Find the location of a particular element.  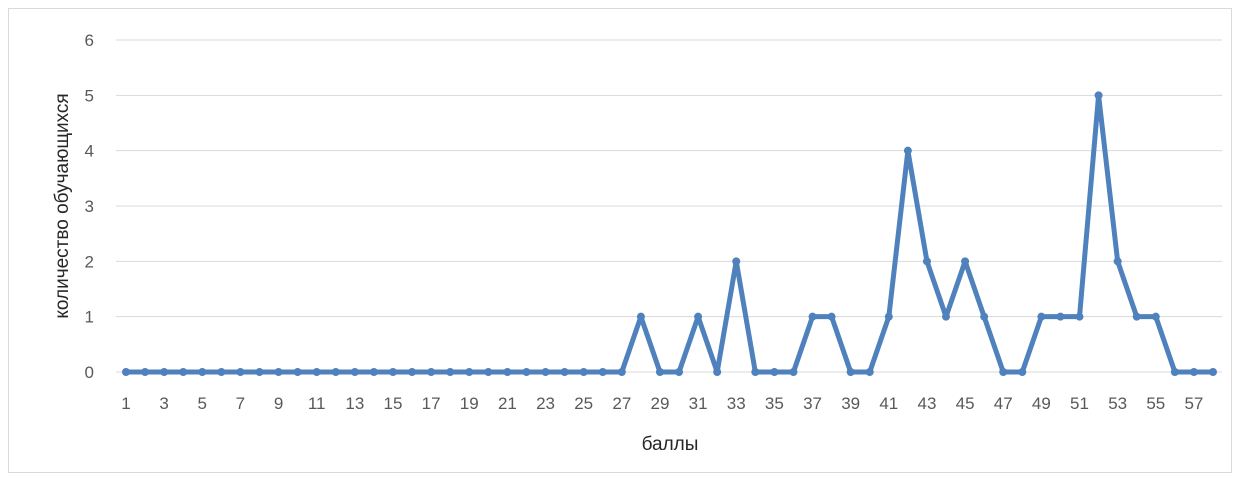

x-tick-label: 13 is located at coordinates (354, 403).